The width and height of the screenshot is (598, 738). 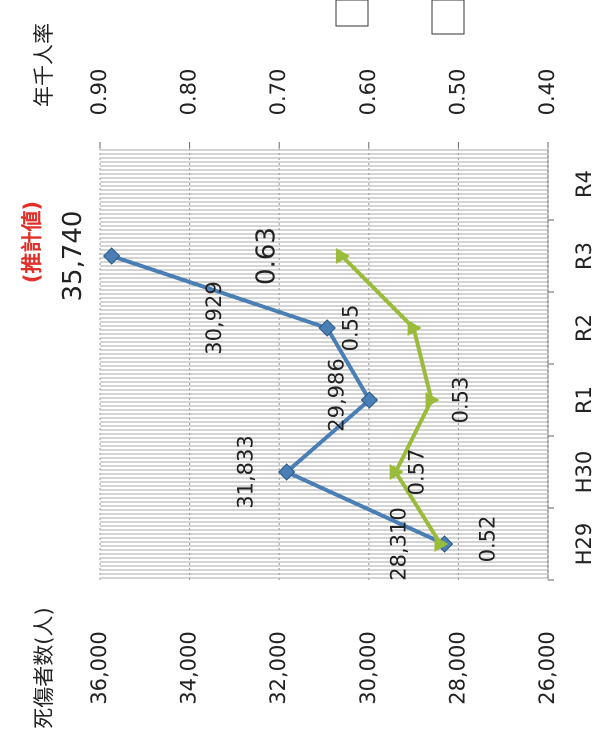 What do you see at coordinates (457, 92) in the screenshot?
I see `y2-tick-label: 0.50` at bounding box center [457, 92].